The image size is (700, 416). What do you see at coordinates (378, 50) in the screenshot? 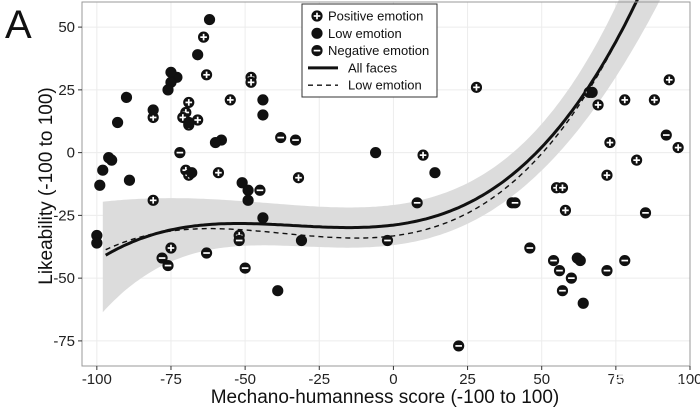
I see `legend-label: Negative emotion` at bounding box center [378, 50].